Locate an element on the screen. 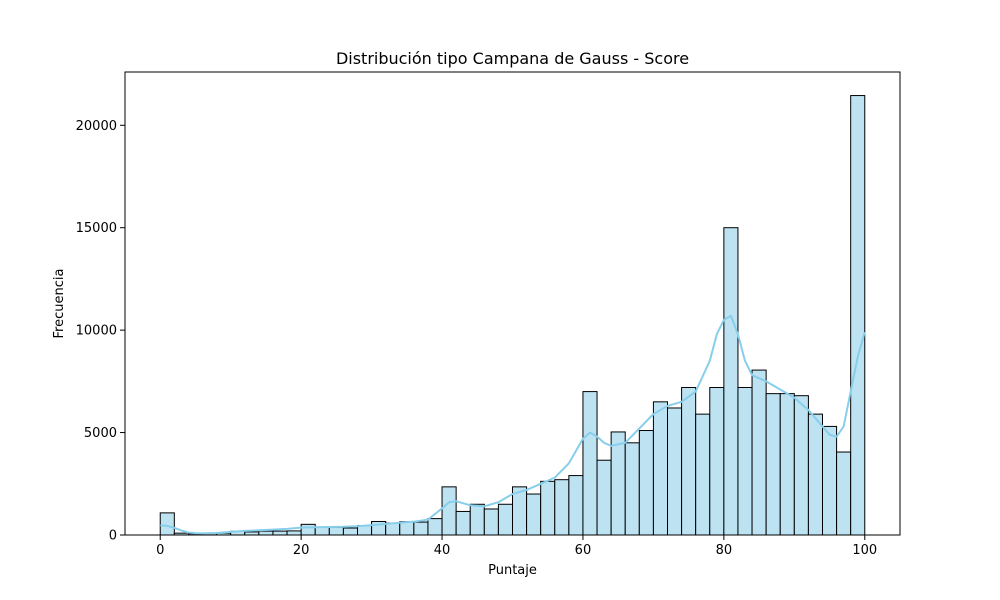  x-axis-label: Puntaje is located at coordinates (512, 570).